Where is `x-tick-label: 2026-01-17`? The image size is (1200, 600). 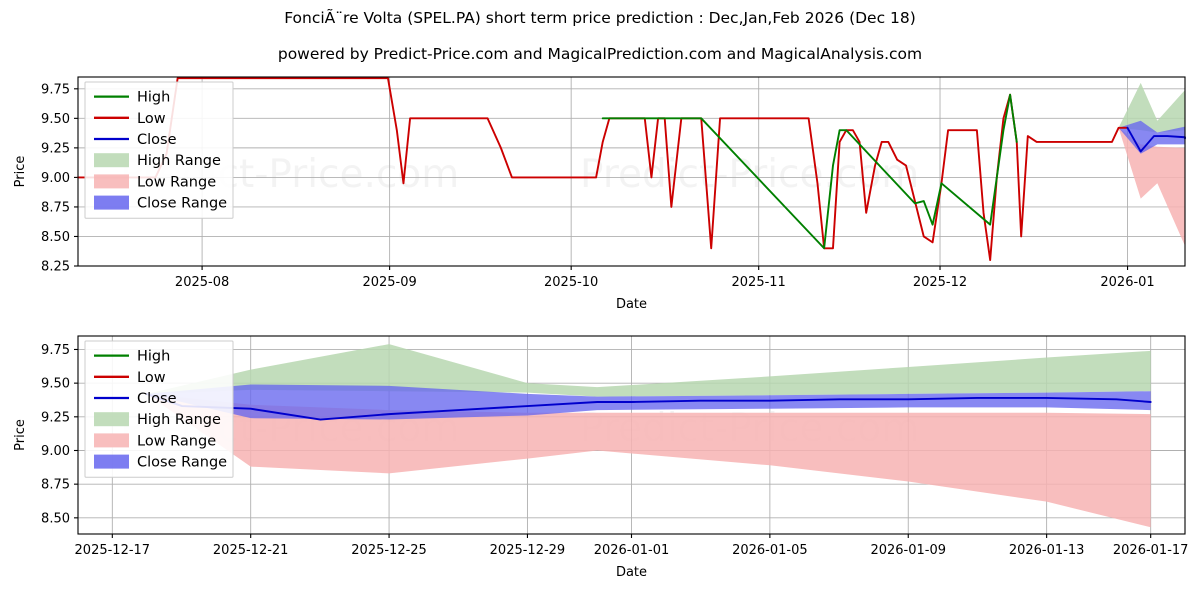
x-tick-label: 2026-01-17 is located at coordinates (1151, 550).